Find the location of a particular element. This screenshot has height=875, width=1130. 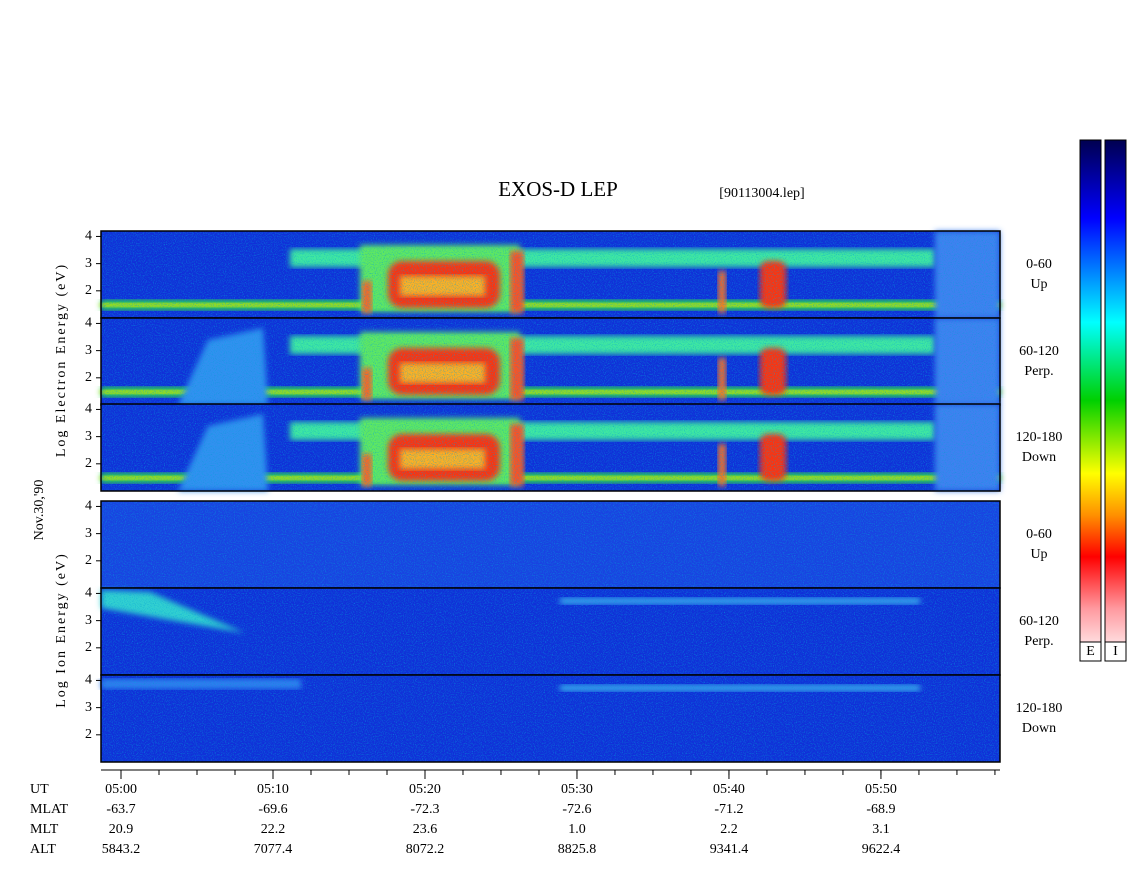

table-cell: -68.9 is located at coordinates (880, 809).